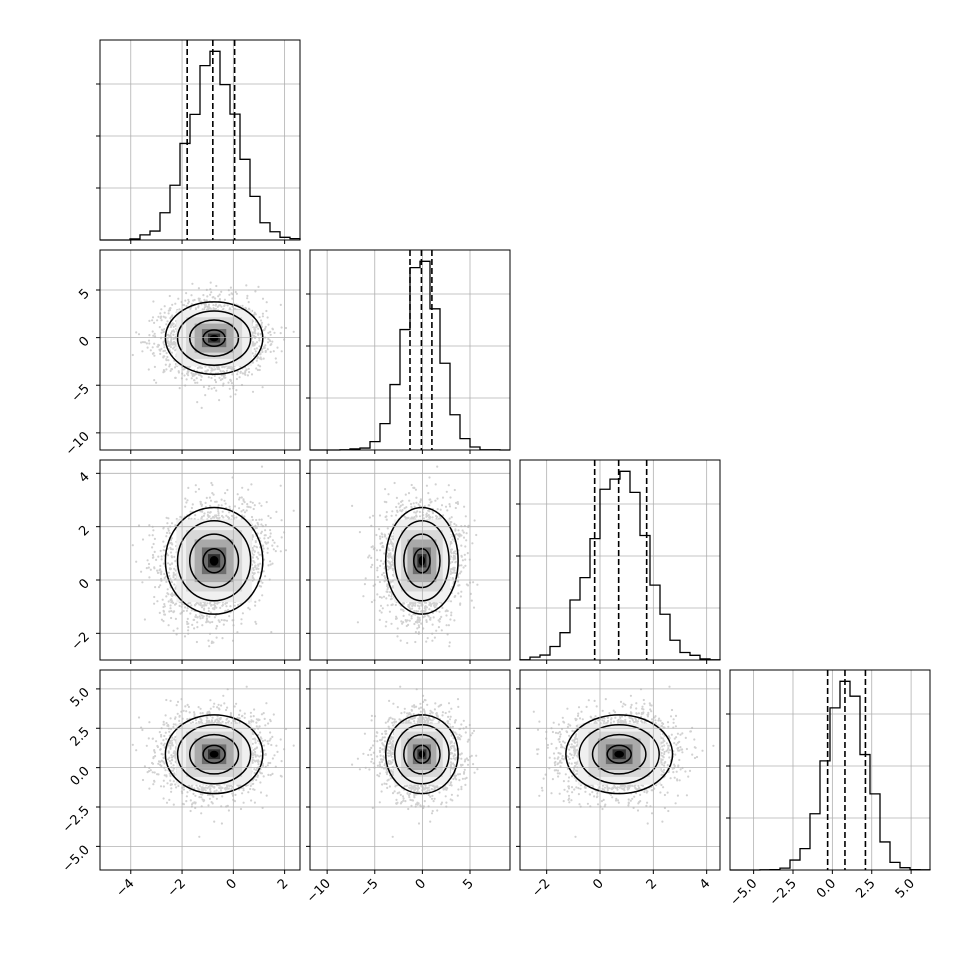  What do you see at coordinates (865, 888) in the screenshot?
I see `x-tick-label: 2.5` at bounding box center [865, 888].